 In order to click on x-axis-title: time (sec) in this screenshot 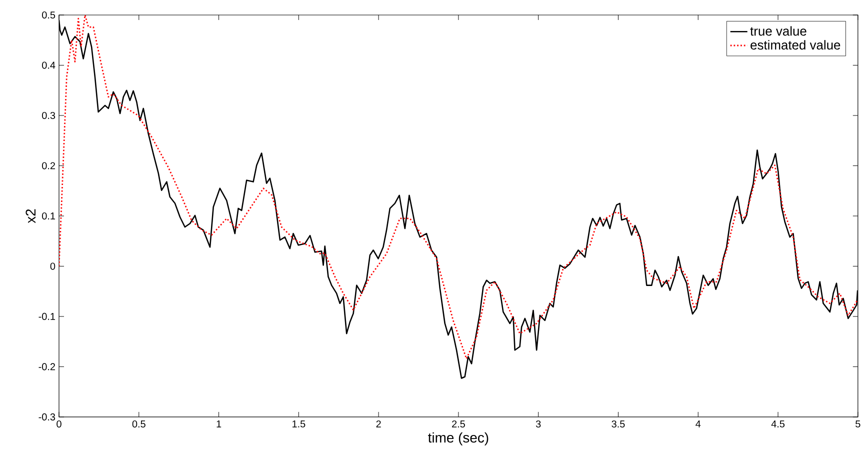, I will do `click(458, 439)`.